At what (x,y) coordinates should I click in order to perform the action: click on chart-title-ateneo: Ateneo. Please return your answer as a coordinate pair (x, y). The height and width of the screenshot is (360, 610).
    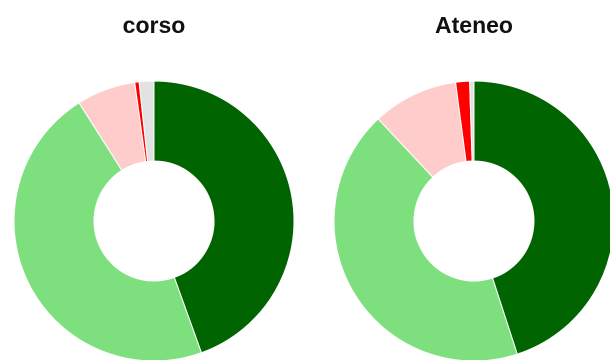
    Looking at the image, I should click on (474, 25).